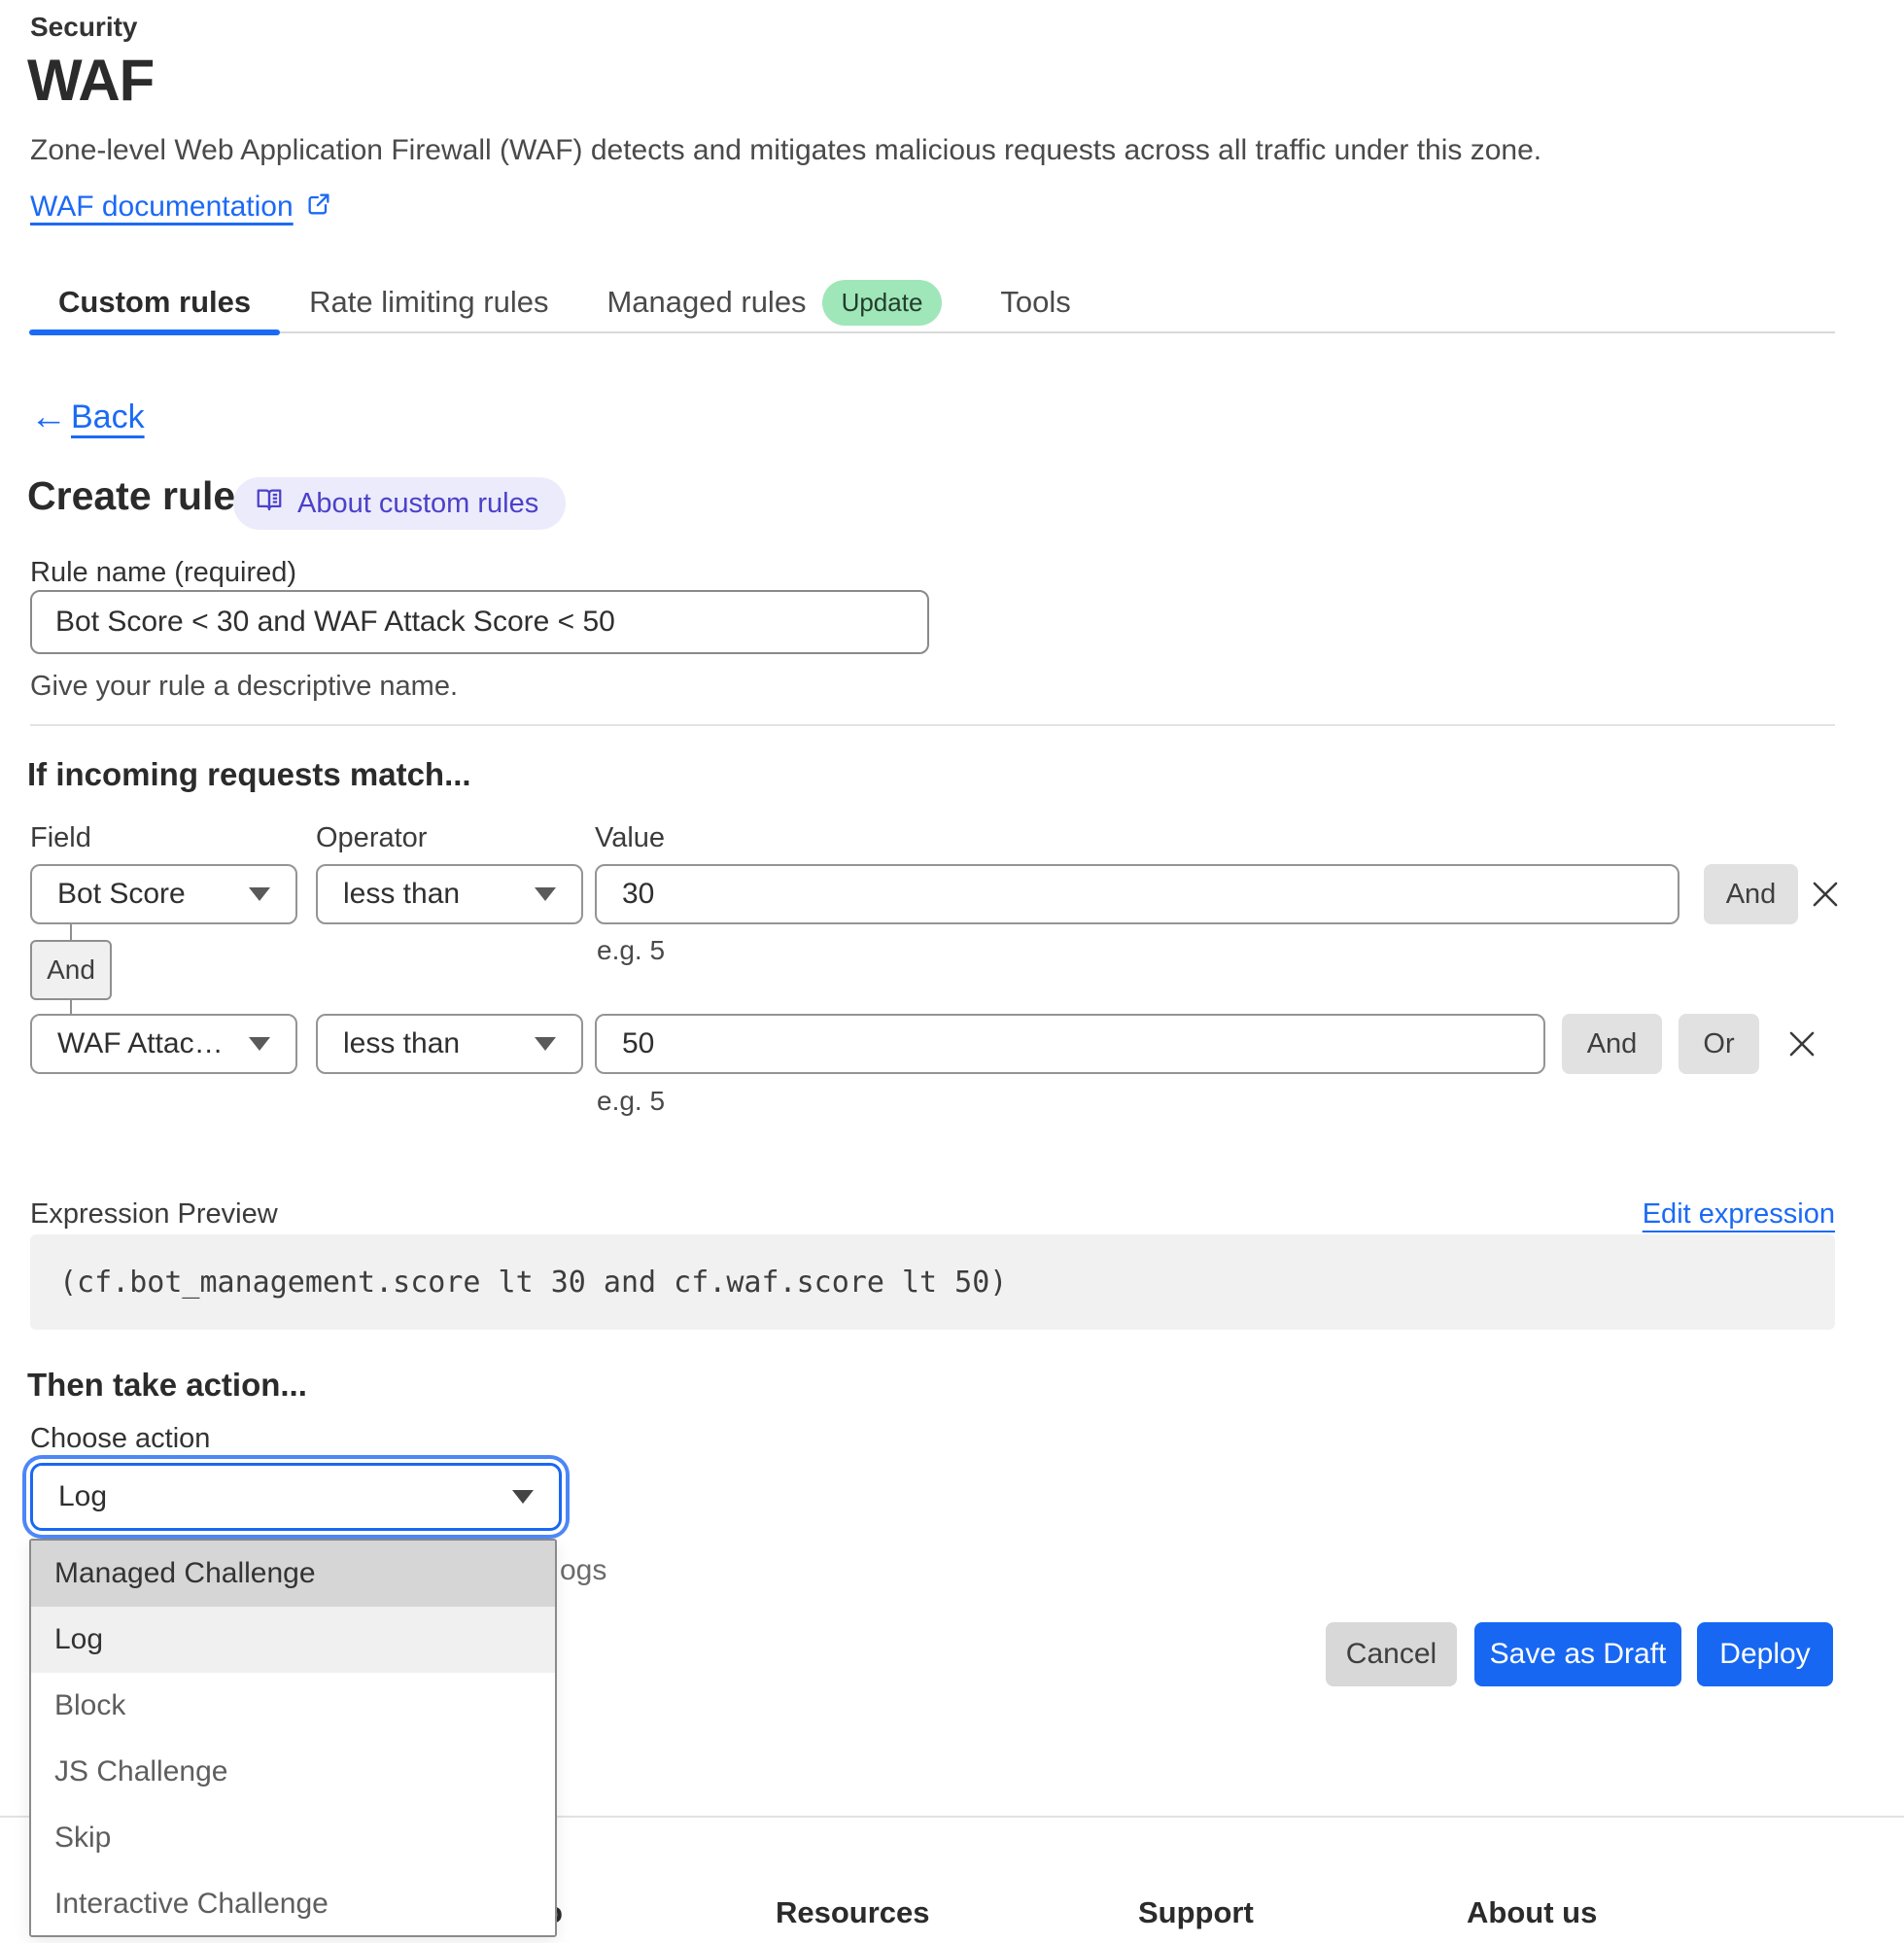  Describe the element at coordinates (121, 894) in the screenshot. I see `field-select-row1-value: Bot Score` at that location.